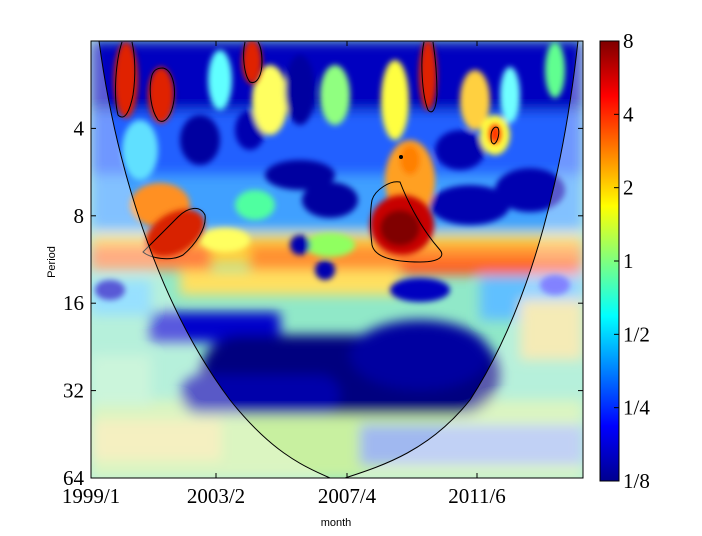  I want to click on colorbar: 8 4 2 1 1/2 1/4 1/8, so click(624, 261).